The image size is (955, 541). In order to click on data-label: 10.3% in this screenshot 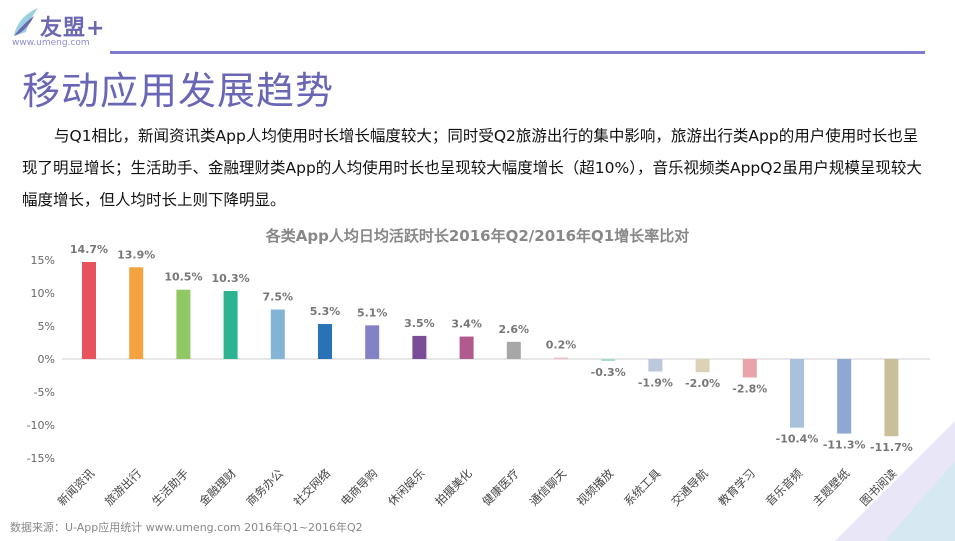, I will do `click(231, 278)`.